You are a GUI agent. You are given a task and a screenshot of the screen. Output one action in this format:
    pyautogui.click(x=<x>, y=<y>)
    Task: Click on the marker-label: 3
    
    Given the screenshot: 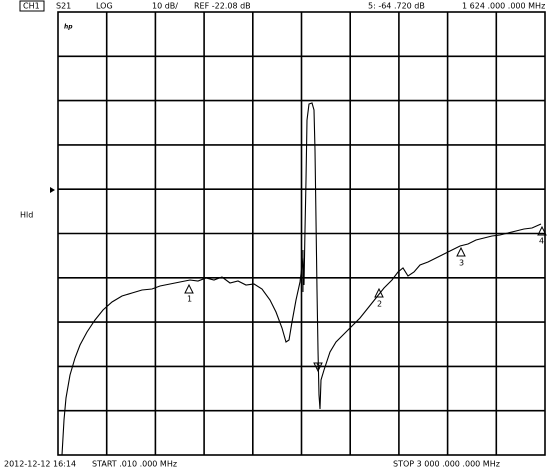 What is the action you would take?
    pyautogui.click(x=461, y=263)
    